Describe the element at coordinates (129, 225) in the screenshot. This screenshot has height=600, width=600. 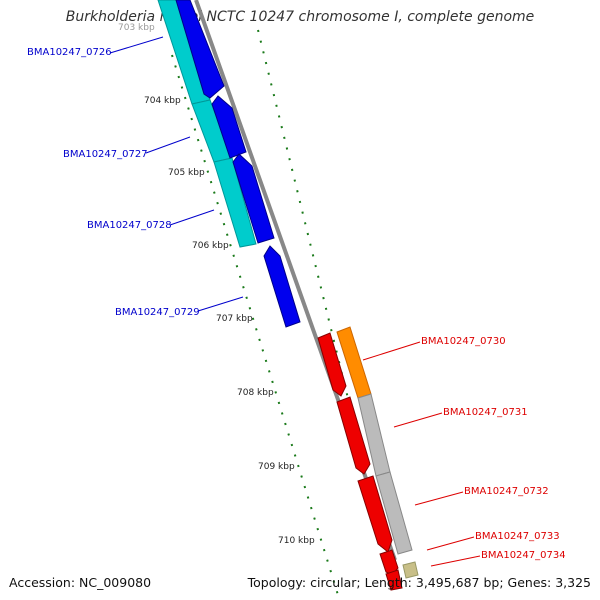
I see `gene-label-BMA10247_0728: BMA10247_0728` at that location.